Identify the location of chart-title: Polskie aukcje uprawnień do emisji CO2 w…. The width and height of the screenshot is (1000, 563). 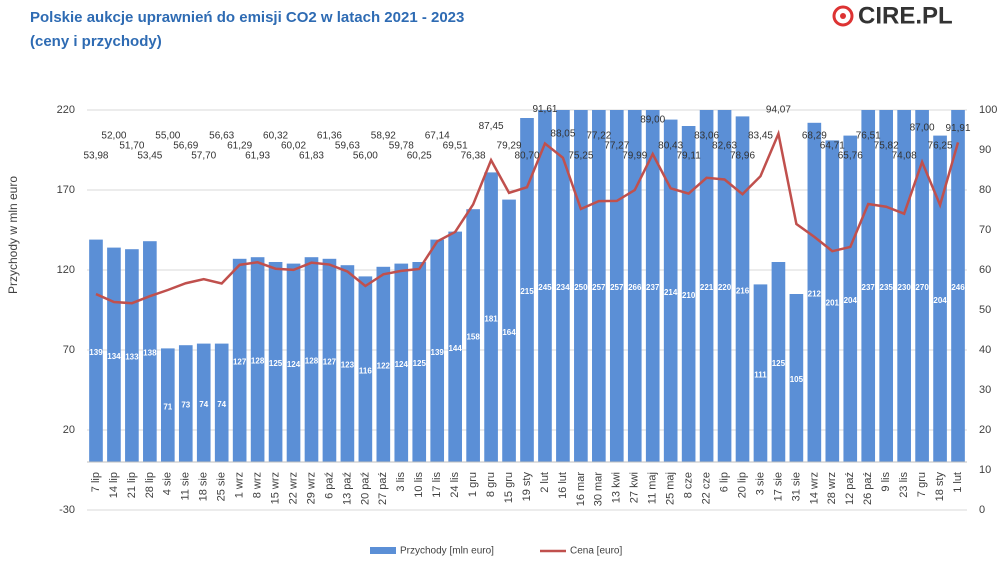
(247, 17).